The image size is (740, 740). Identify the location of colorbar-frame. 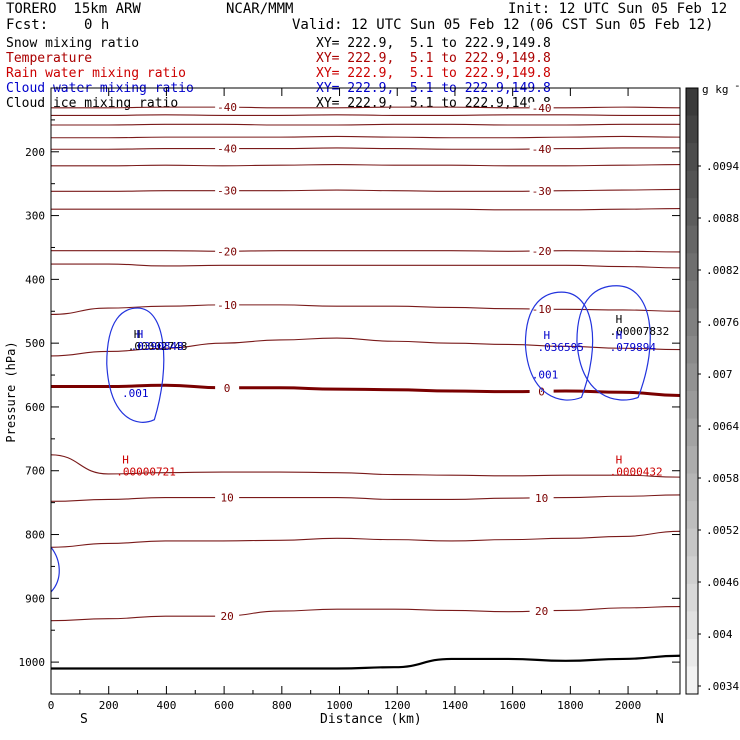
(692, 391).